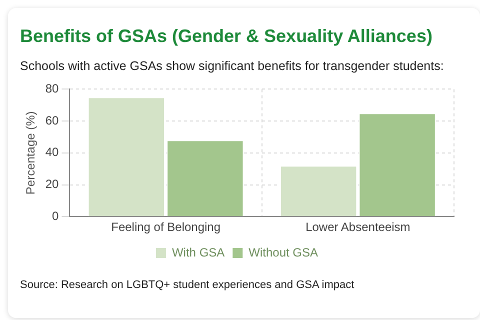  Describe the element at coordinates (358, 227) in the screenshot. I see `x-tick-label: Lower Absenteeism` at that location.